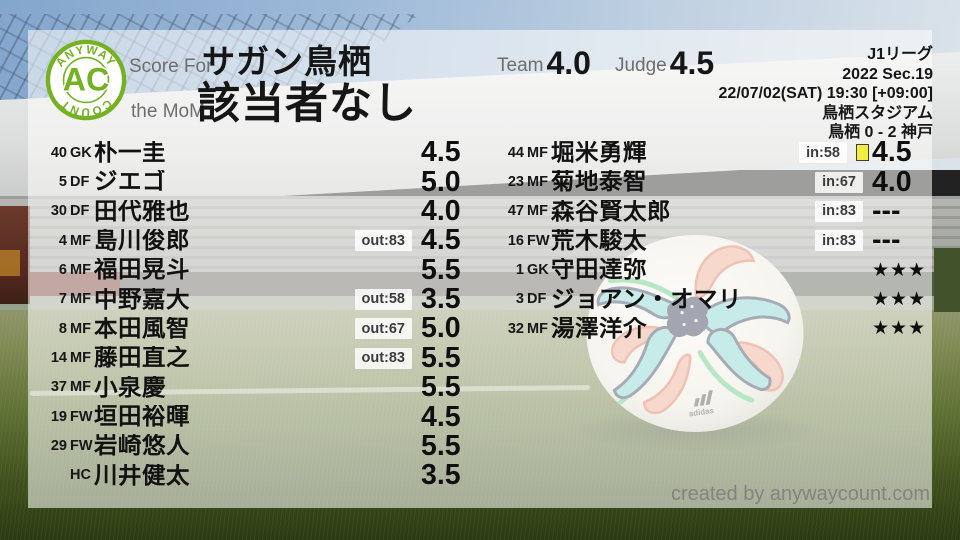  Describe the element at coordinates (287, 61) in the screenshot. I see `team-name: サガン鳥栖` at that location.